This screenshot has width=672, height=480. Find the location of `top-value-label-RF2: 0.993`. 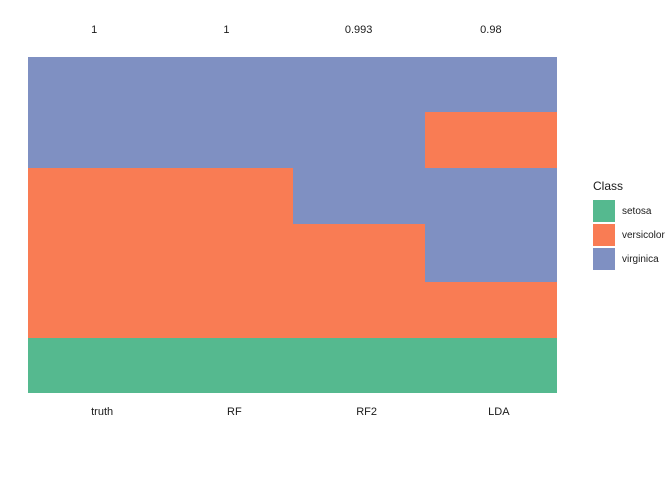

top-value-label-RF2: 0.993 is located at coordinates (358, 30).